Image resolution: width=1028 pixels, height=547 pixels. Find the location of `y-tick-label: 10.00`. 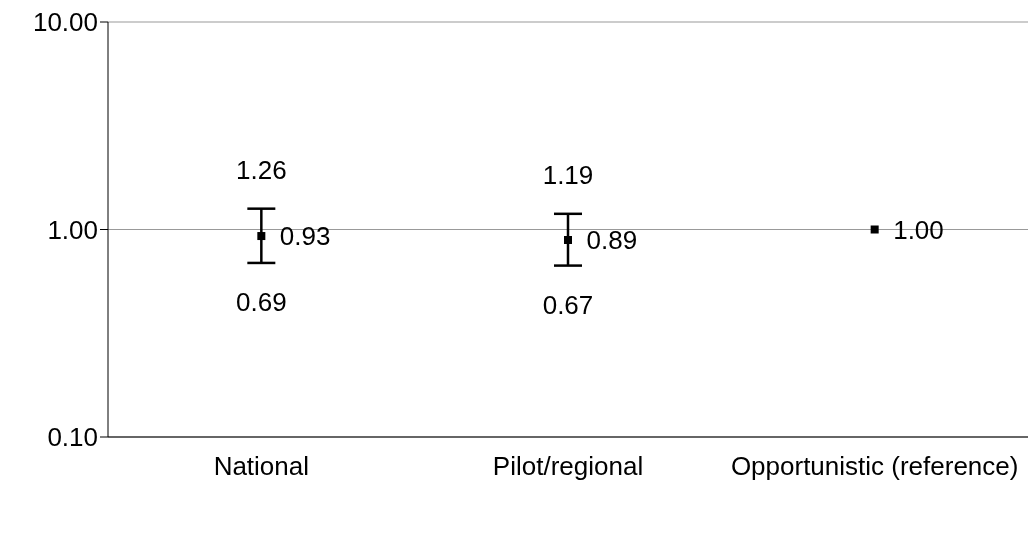

y-tick-label: 10.00 is located at coordinates (65, 22).